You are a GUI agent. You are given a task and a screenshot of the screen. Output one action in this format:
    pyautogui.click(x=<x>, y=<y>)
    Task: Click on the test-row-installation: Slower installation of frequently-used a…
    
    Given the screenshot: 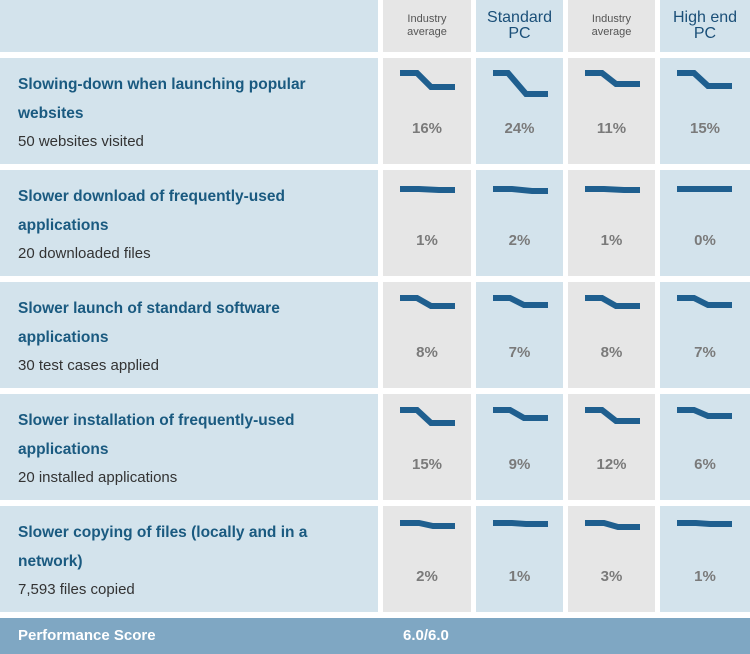 What is the action you would take?
    pyautogui.click(x=189, y=447)
    